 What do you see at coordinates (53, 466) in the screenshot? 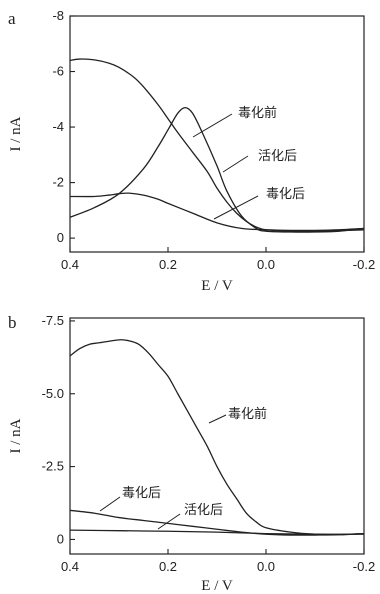
I see `b-ytick-label: -2.5` at bounding box center [53, 466].